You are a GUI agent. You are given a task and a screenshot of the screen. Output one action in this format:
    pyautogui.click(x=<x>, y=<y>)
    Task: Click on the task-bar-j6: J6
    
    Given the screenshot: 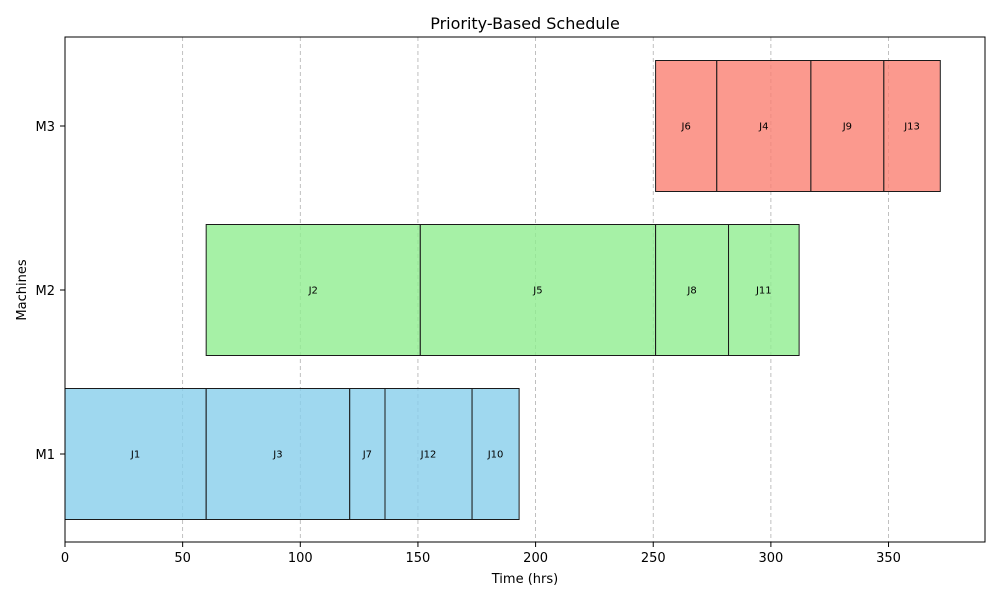 What is the action you would take?
    pyautogui.click(x=686, y=126)
    